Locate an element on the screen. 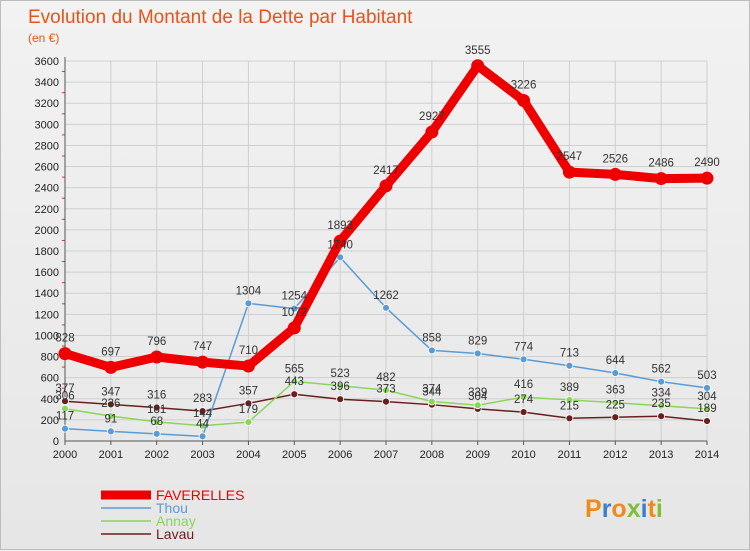 The height and width of the screenshot is (551, 750). data-label: 710 is located at coordinates (248, 351).